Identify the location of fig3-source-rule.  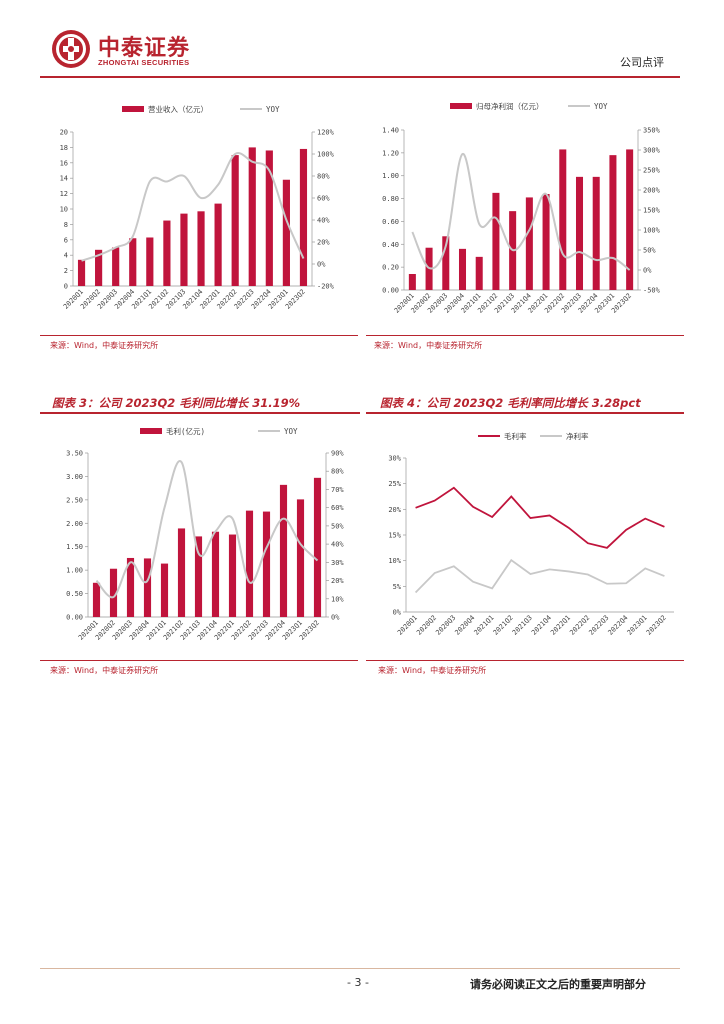
(199, 660).